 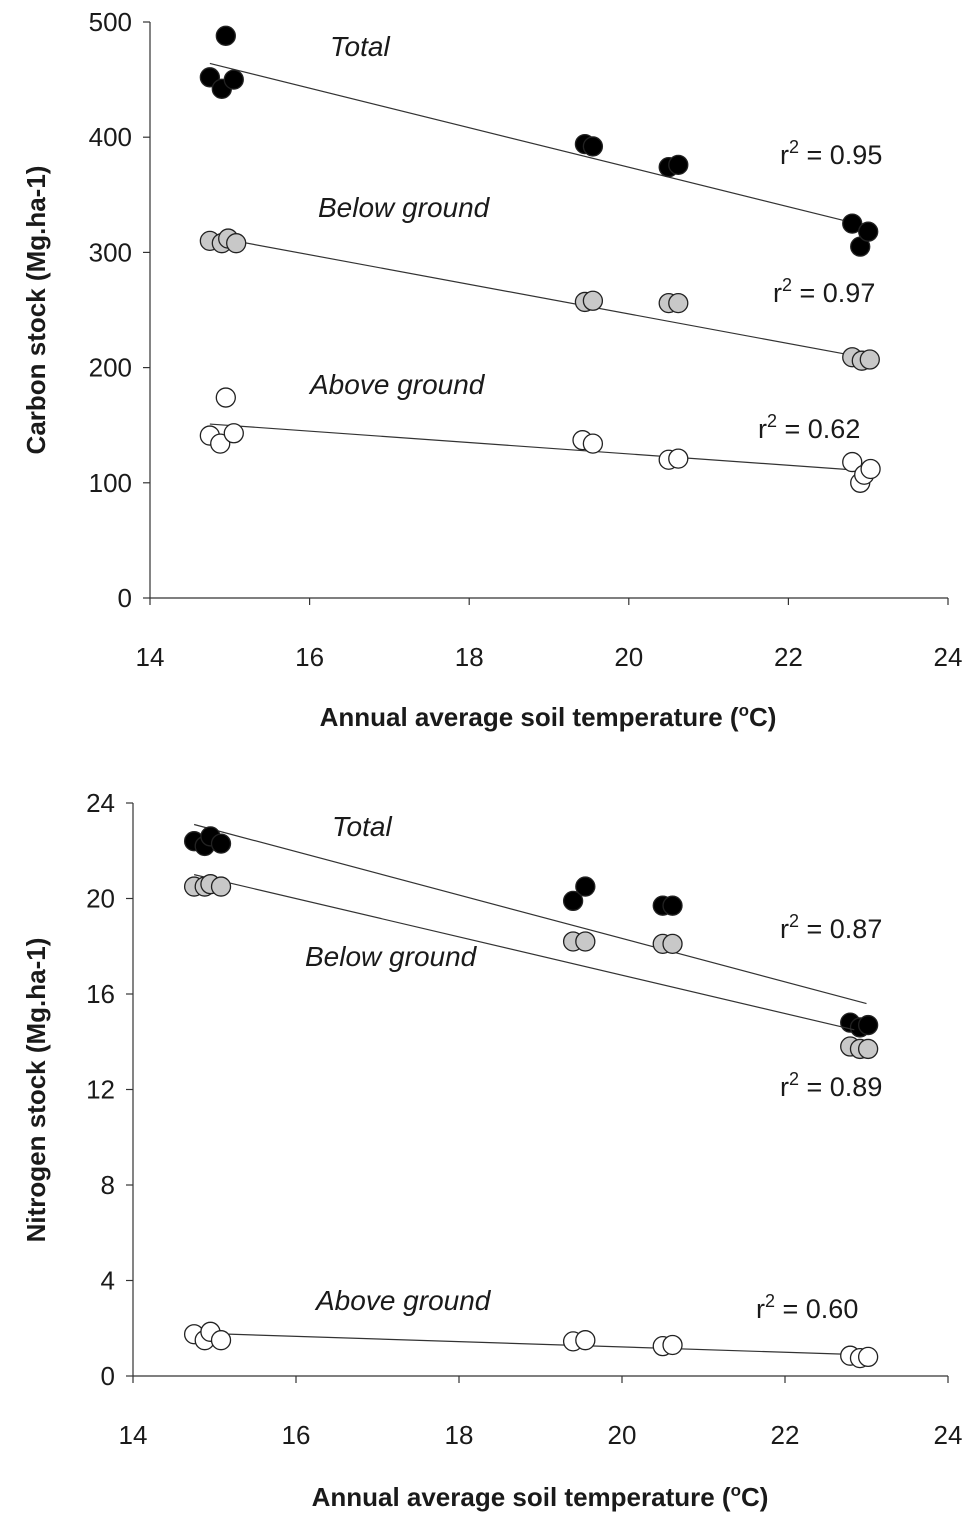 I want to click on y-tick-label: 24, so click(x=100, y=803).